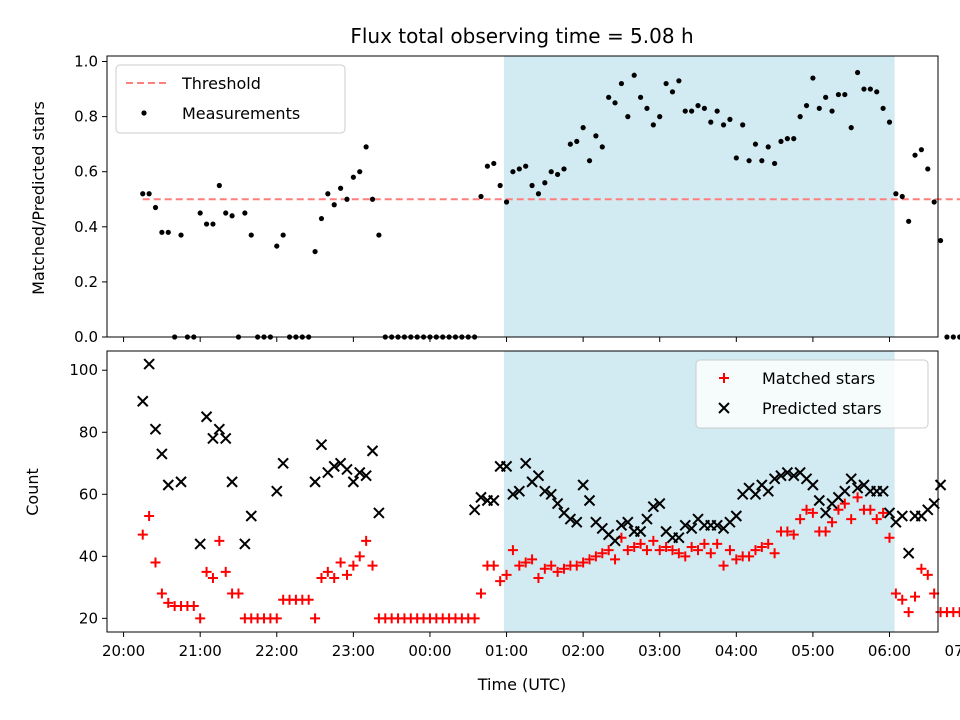 This screenshot has height=720, width=960. I want to click on legend-marker, so click(144, 113).